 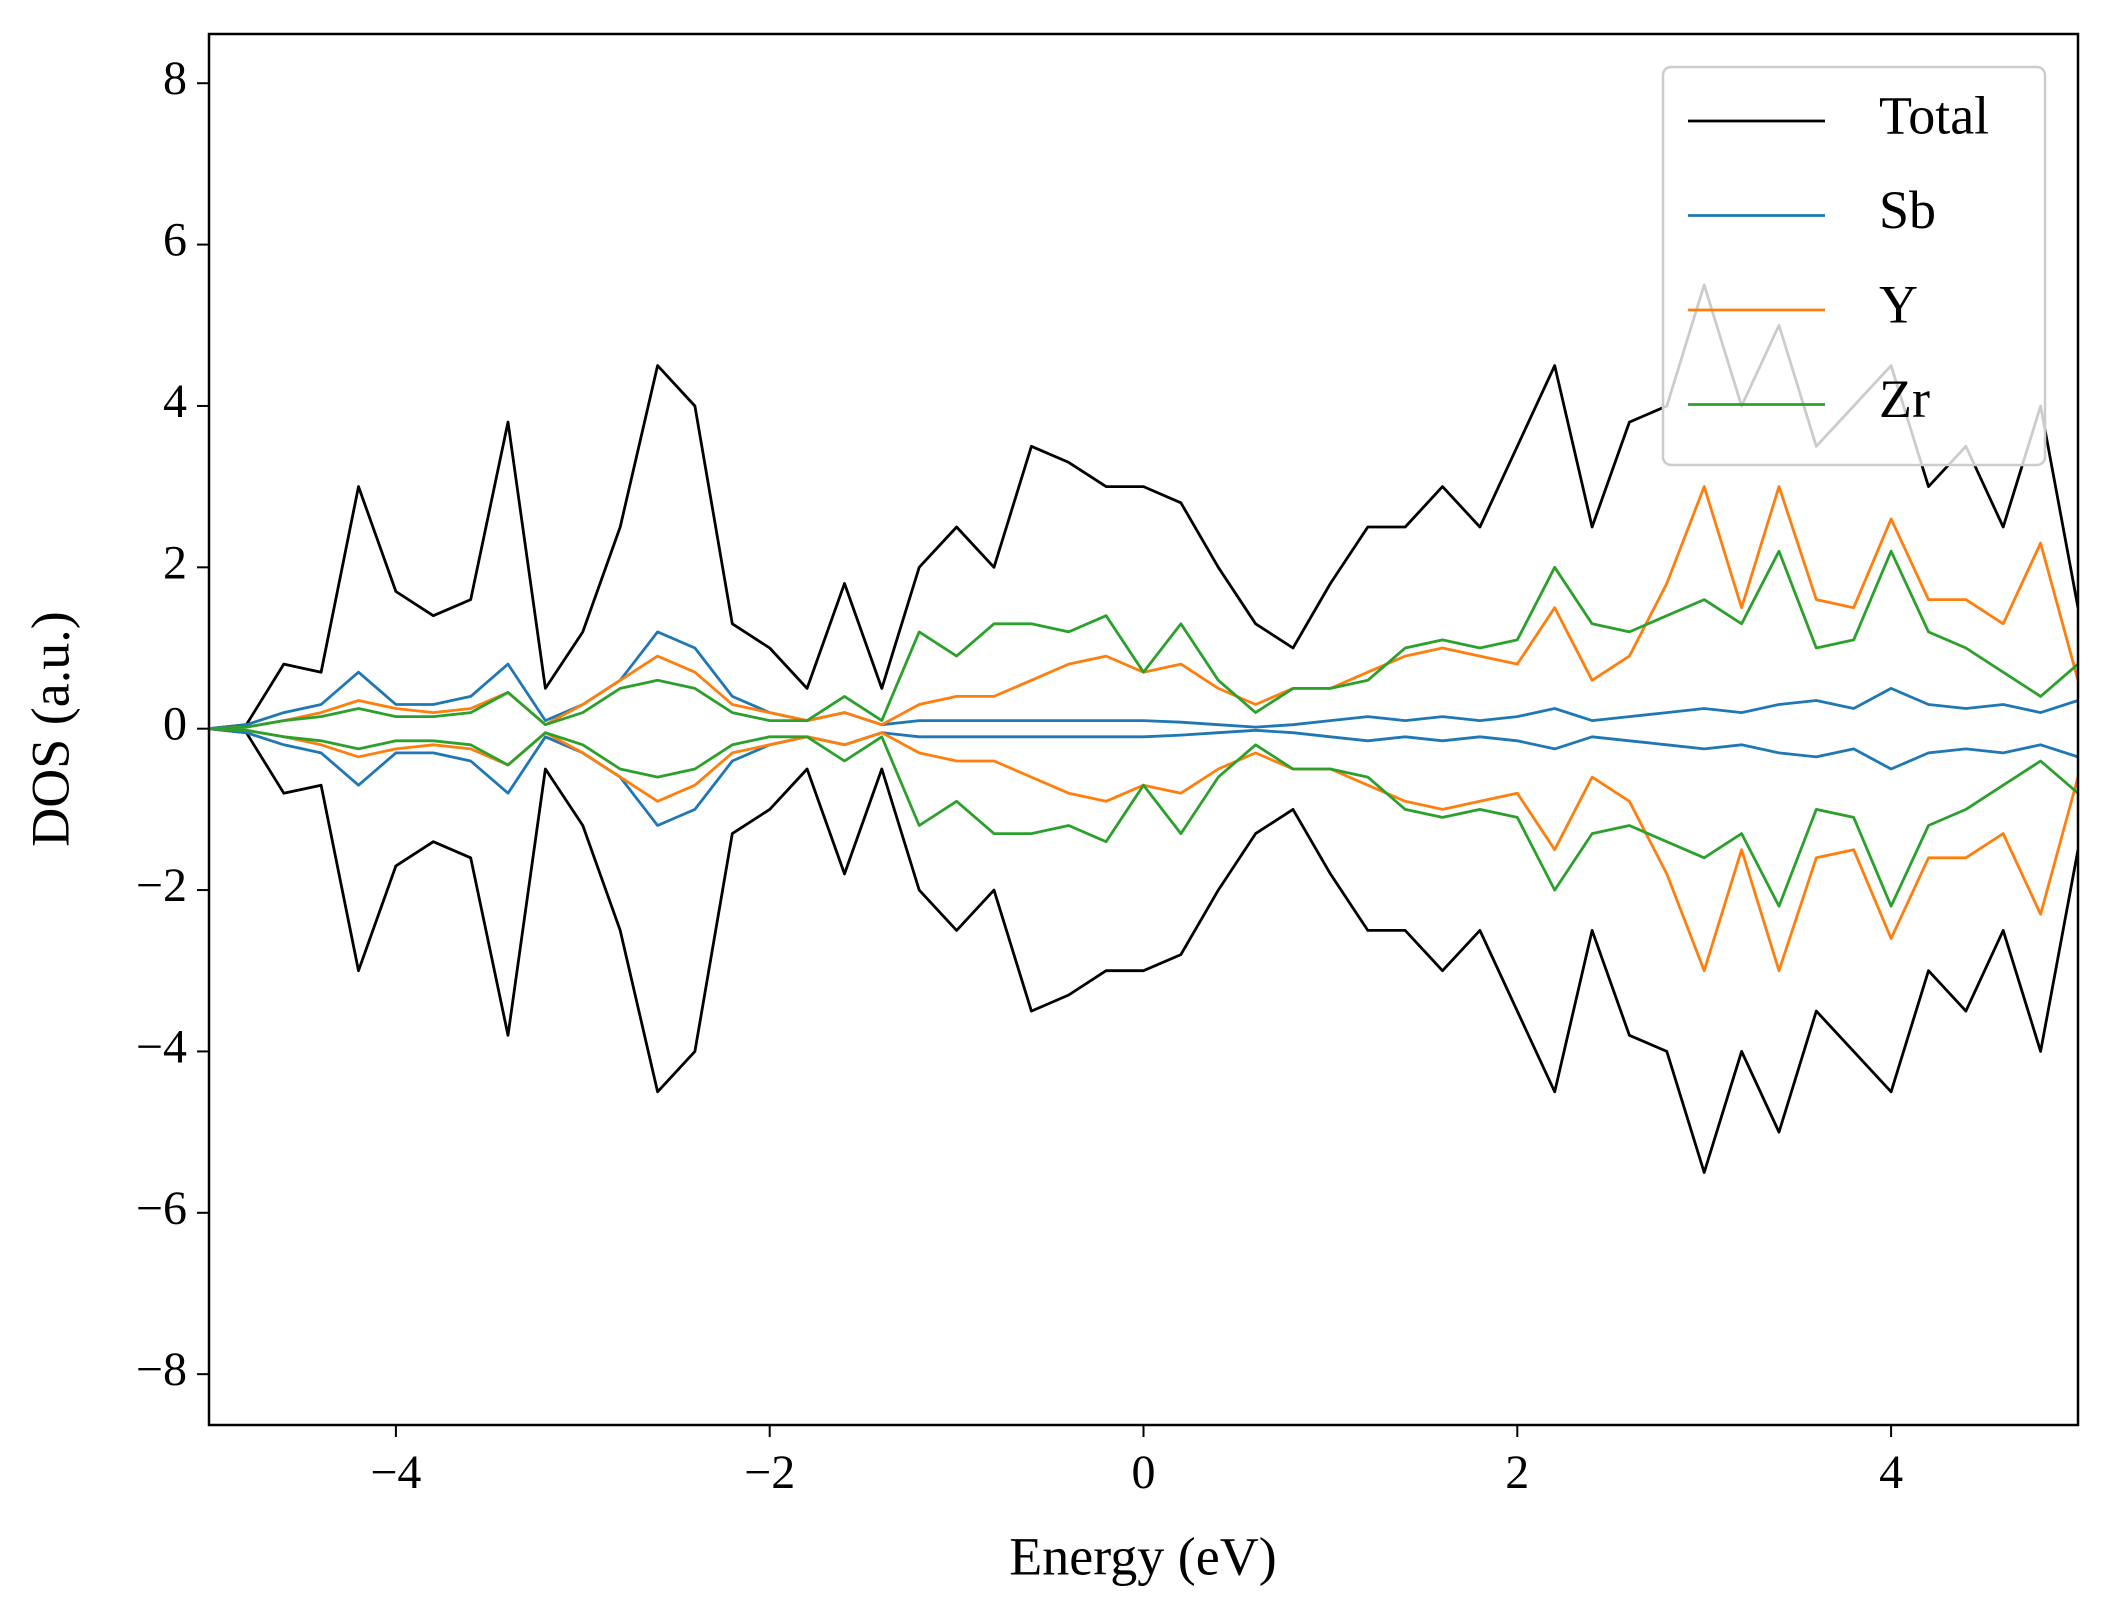 I want to click on legend-label: Total, so click(x=1934, y=115).